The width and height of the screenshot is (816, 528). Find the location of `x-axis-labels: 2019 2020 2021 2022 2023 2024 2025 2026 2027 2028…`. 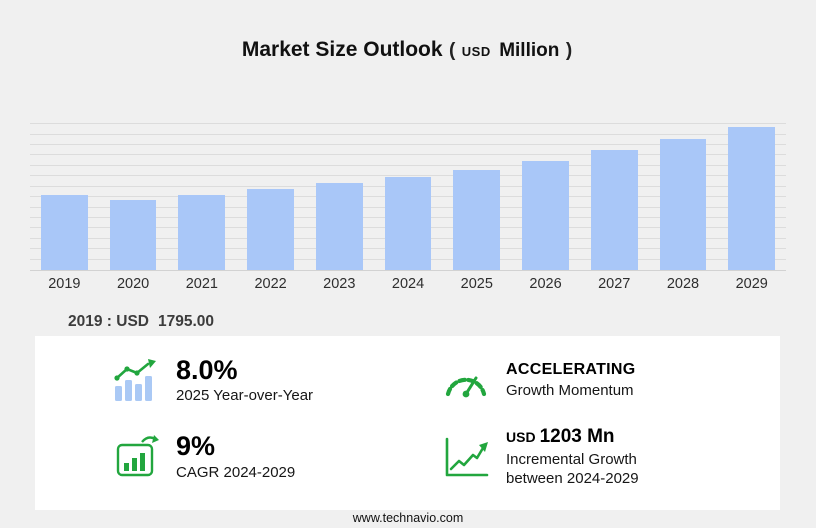

x-axis-labels: 2019 2020 2021 2022 2023 2024 2025 2026 2027 2028… is located at coordinates (408, 284).